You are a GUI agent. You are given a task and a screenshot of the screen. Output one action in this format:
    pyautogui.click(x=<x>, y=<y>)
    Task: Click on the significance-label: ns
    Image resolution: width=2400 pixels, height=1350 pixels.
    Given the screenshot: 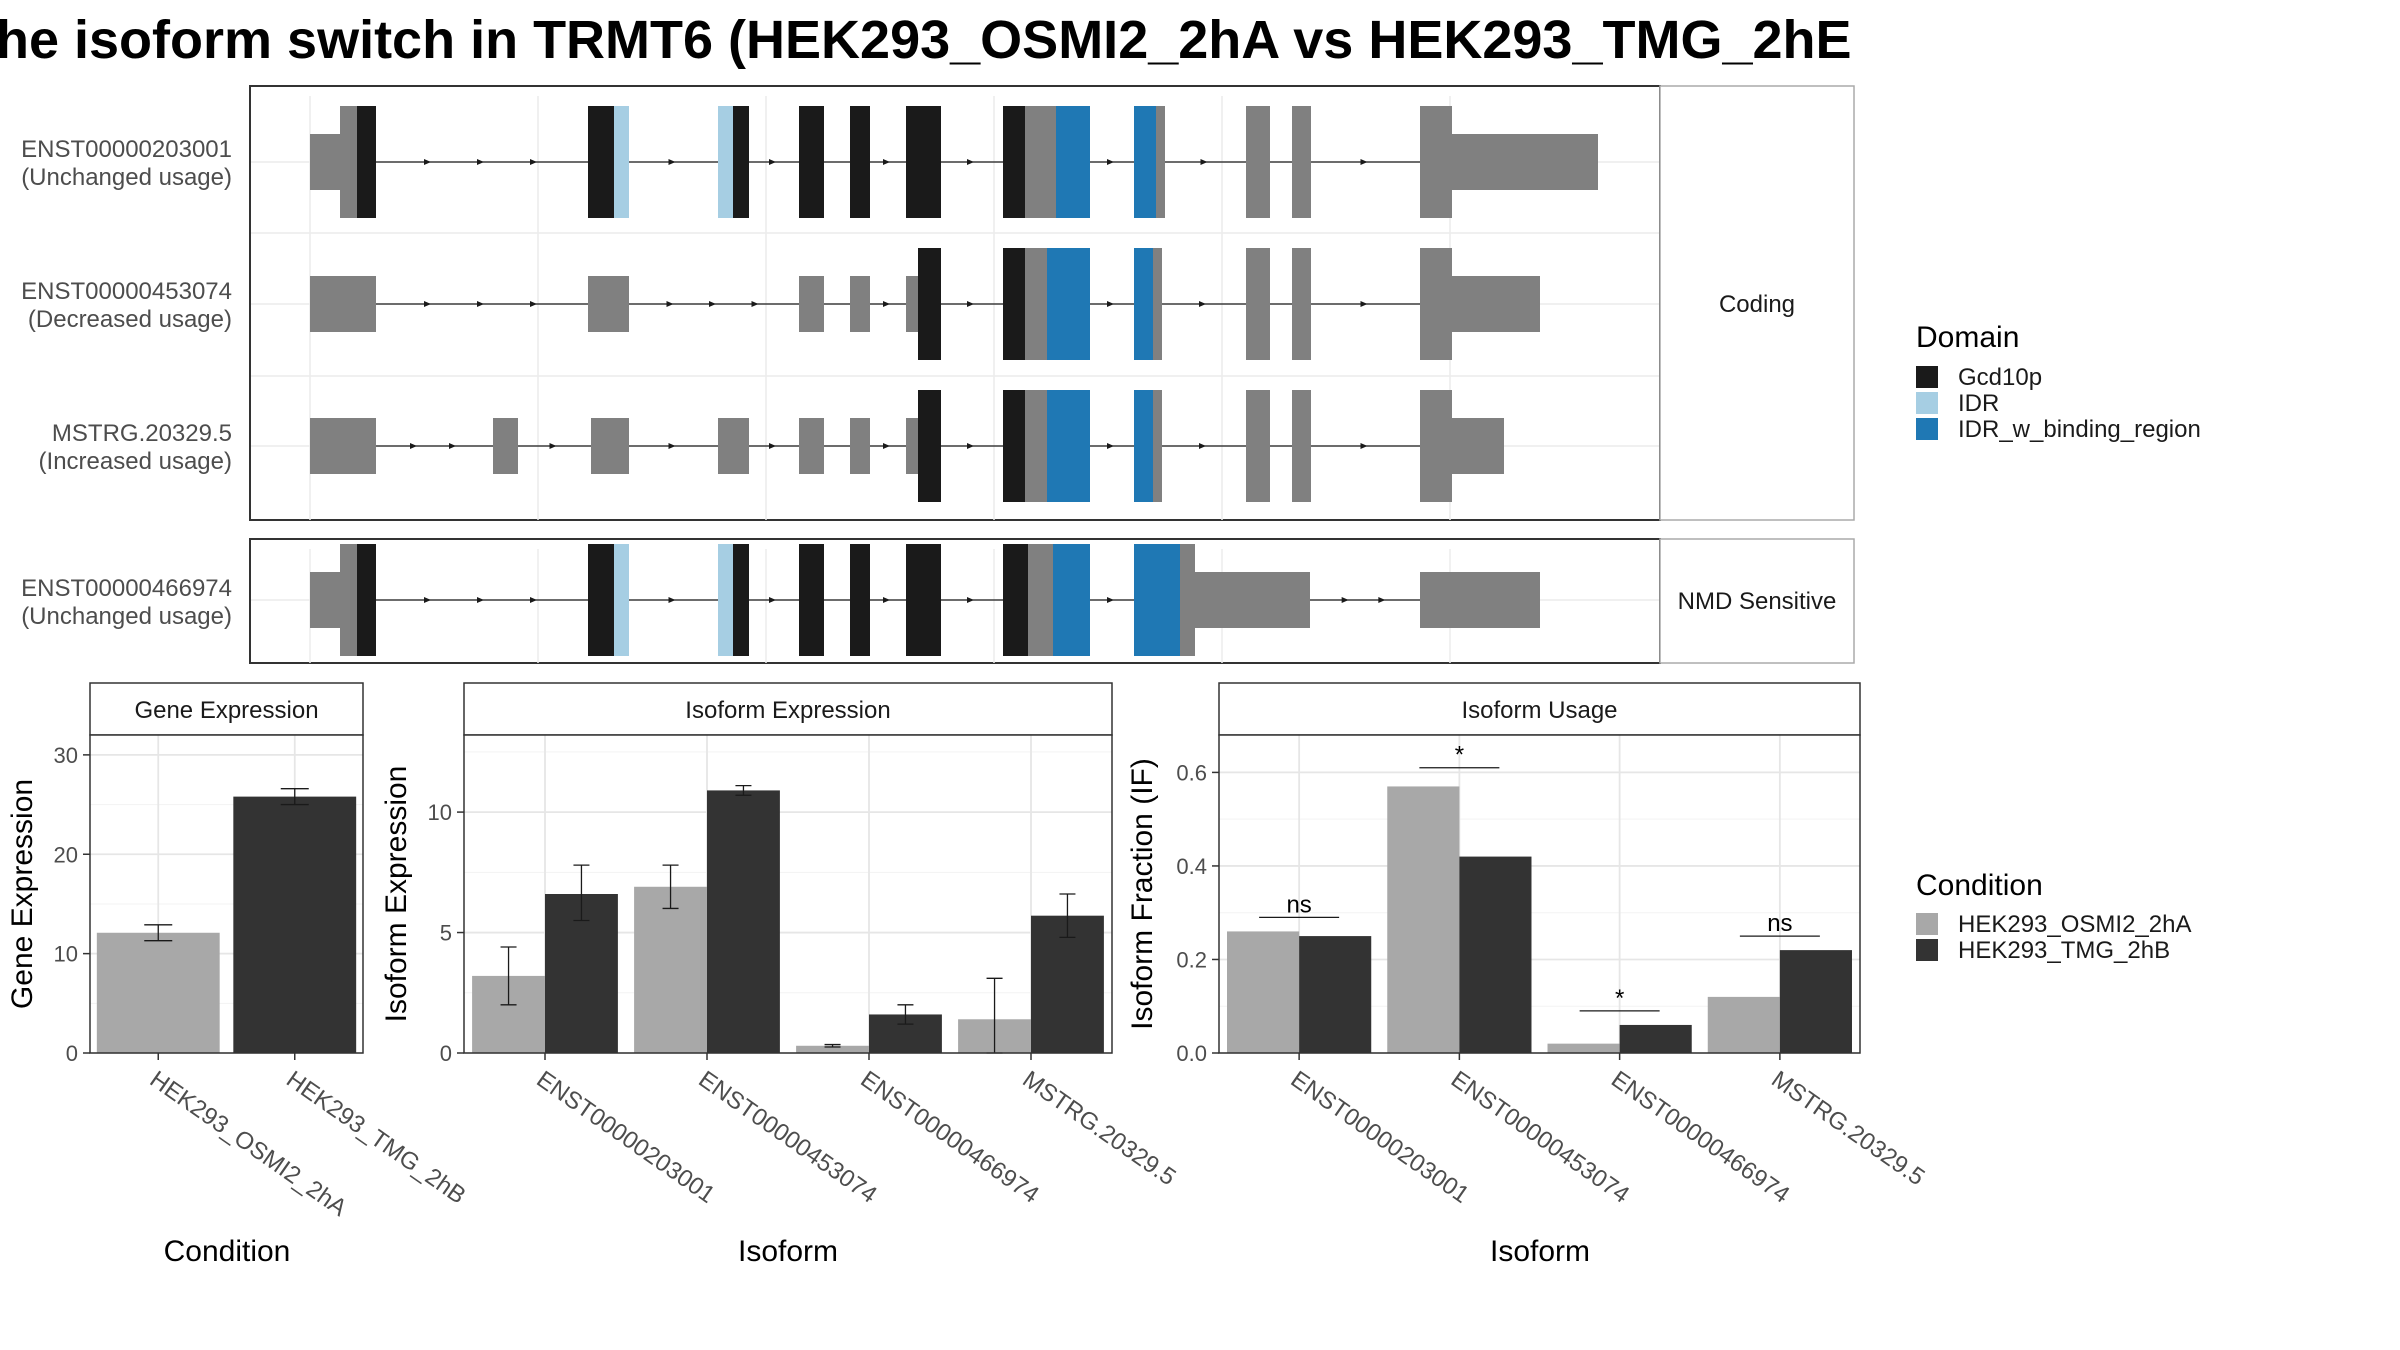 What is the action you would take?
    pyautogui.click(x=1298, y=904)
    